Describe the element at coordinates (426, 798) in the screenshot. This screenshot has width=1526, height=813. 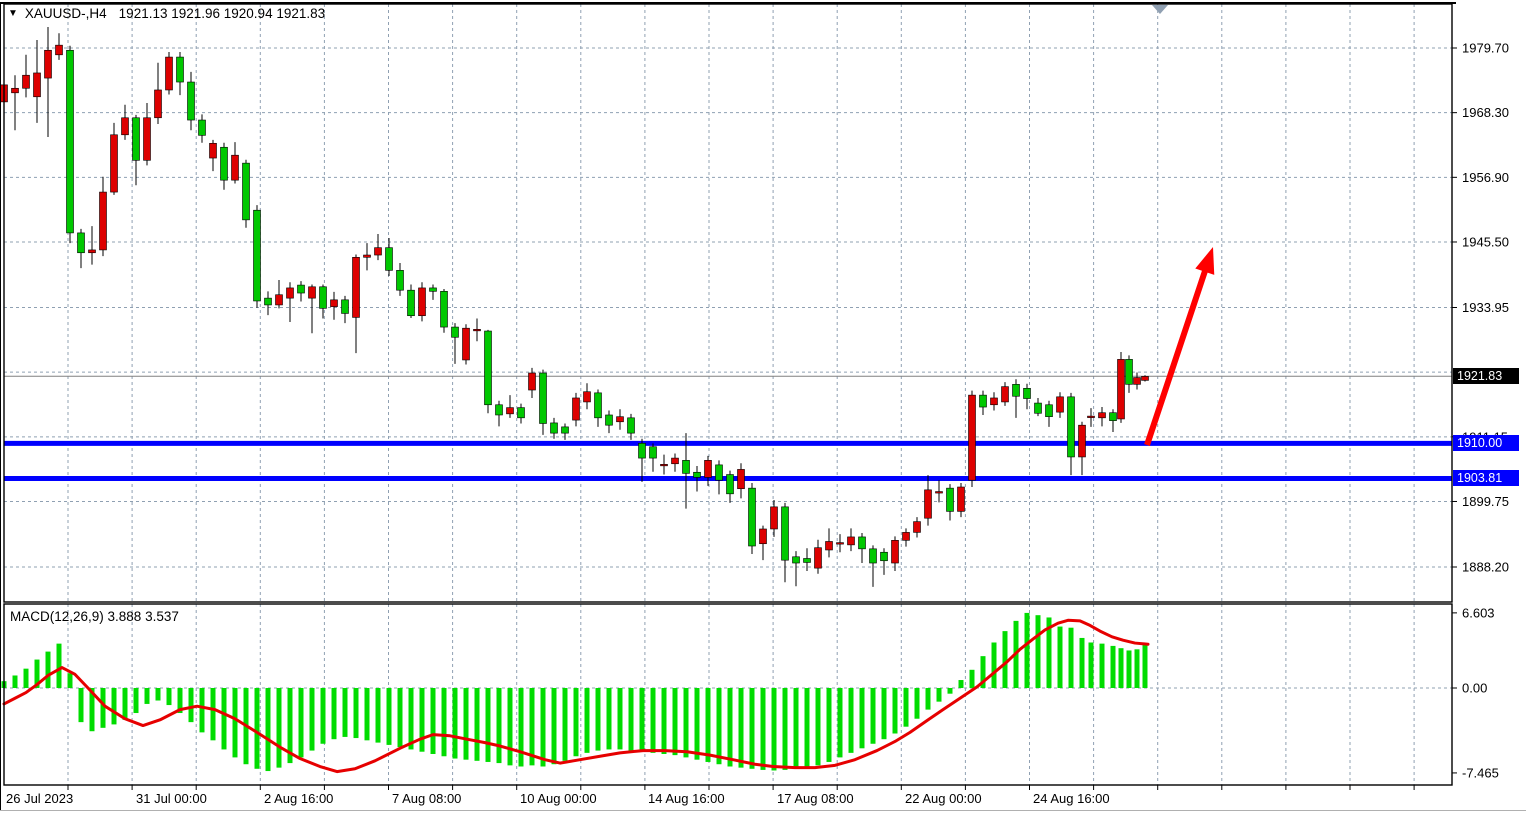
I see `time-tick-label: 7 Aug 08:00` at that location.